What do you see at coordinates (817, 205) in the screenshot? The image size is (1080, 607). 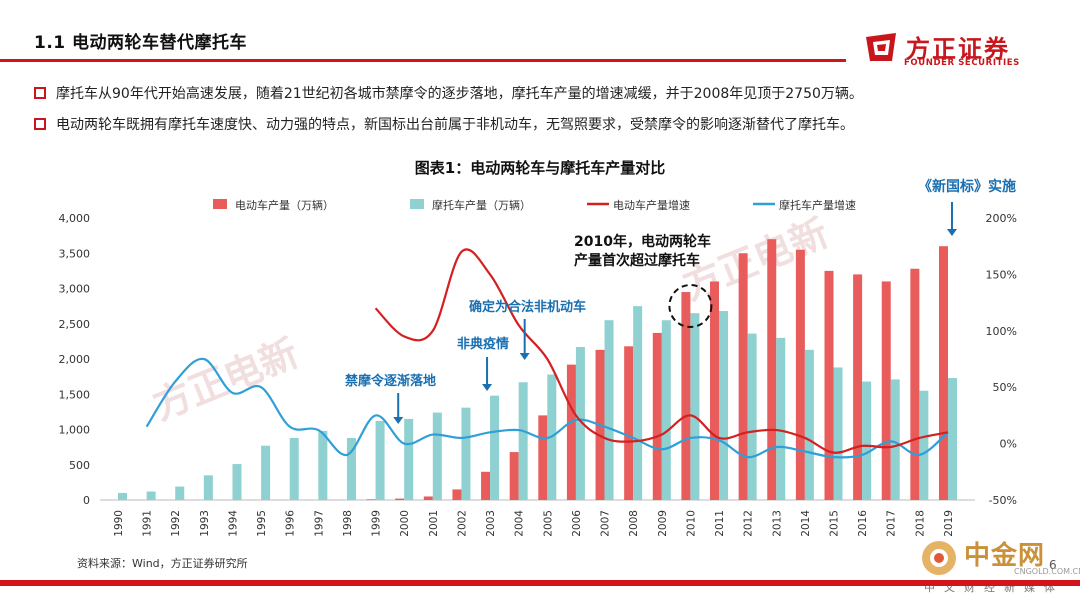 I see `legend-label: 摩托车产量增速` at bounding box center [817, 205].